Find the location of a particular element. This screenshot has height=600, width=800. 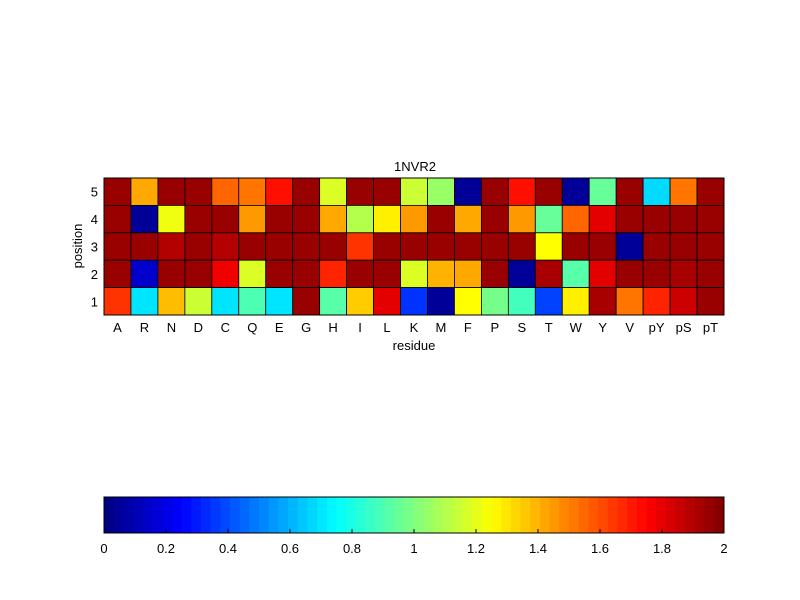

x-tick-label: Q is located at coordinates (252, 327).